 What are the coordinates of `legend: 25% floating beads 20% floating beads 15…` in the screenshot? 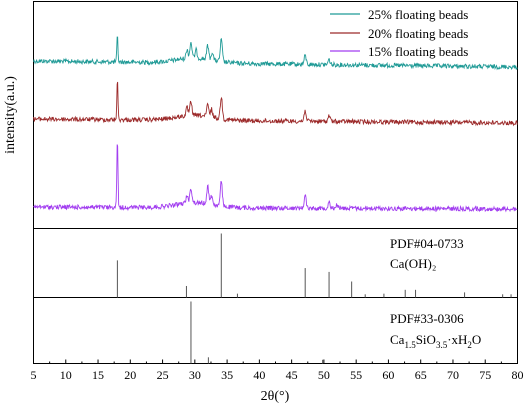 It's located at (399, 33).